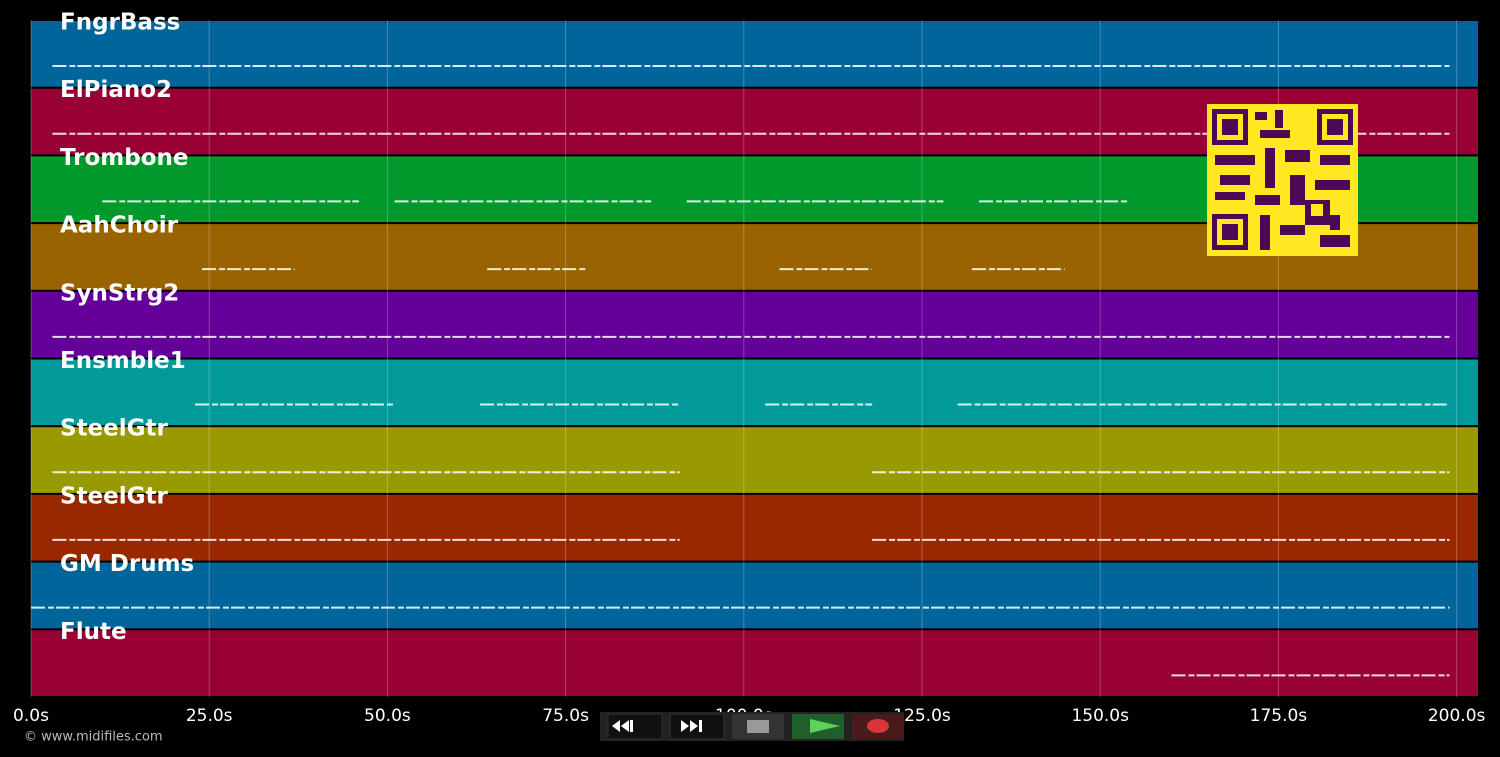 Image resolution: width=1500 pixels, height=757 pixels. What do you see at coordinates (1279, 716) in the screenshot?
I see `x-tick-label: 175.0s` at bounding box center [1279, 716].